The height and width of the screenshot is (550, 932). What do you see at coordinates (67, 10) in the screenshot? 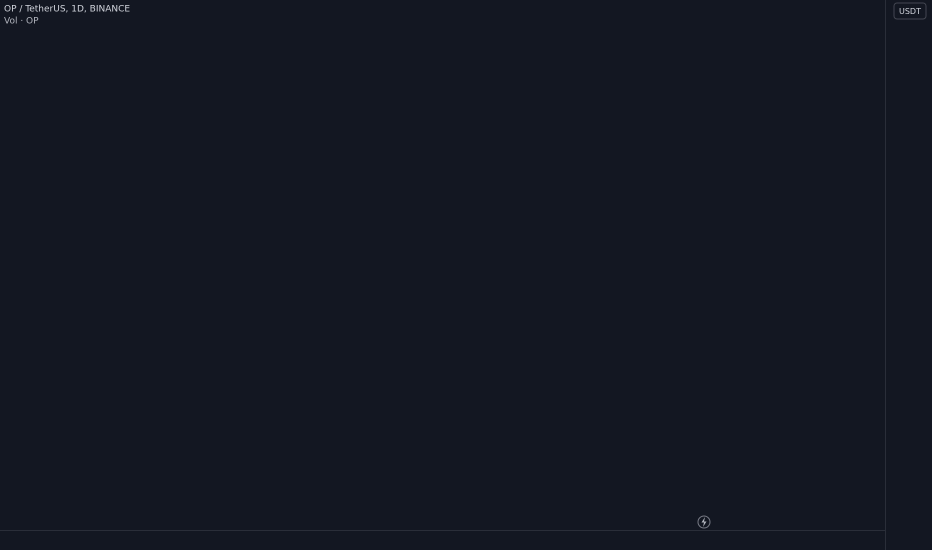
I see `chart-title: OP / TetherUS, 1D, BINANCE` at bounding box center [67, 10].